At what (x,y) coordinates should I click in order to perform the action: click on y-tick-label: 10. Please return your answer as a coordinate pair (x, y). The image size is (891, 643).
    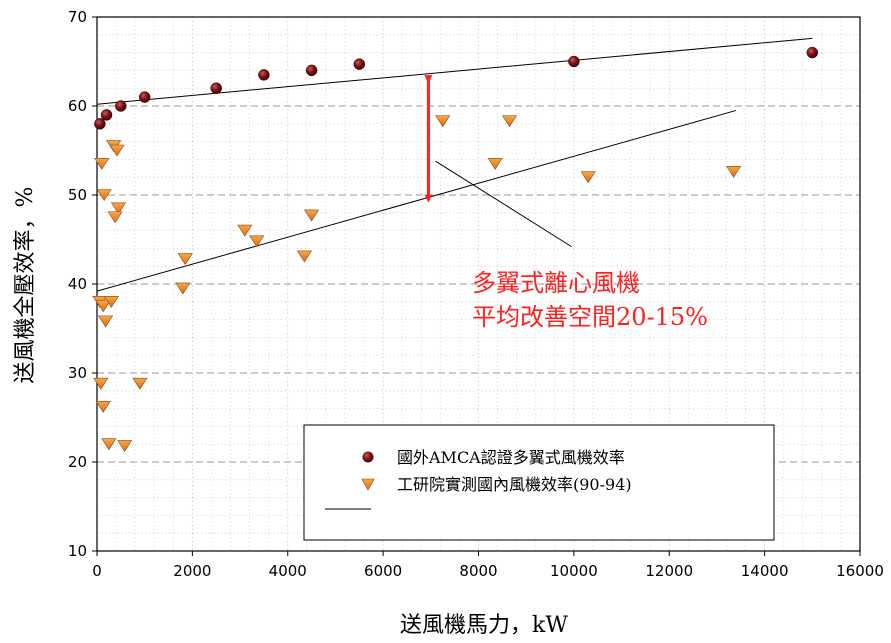
    Looking at the image, I should click on (77, 551).